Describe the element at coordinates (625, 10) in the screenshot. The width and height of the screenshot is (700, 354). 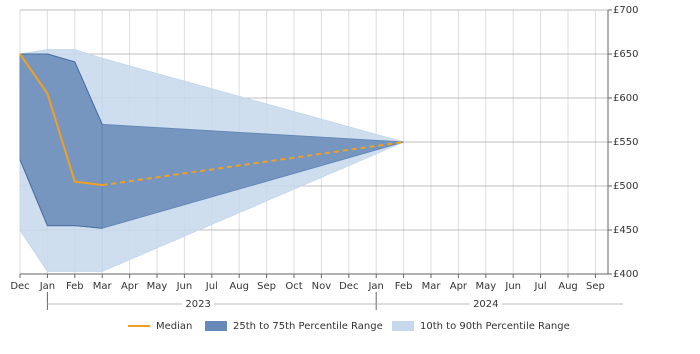
I see `y-tick-label: £700` at that location.